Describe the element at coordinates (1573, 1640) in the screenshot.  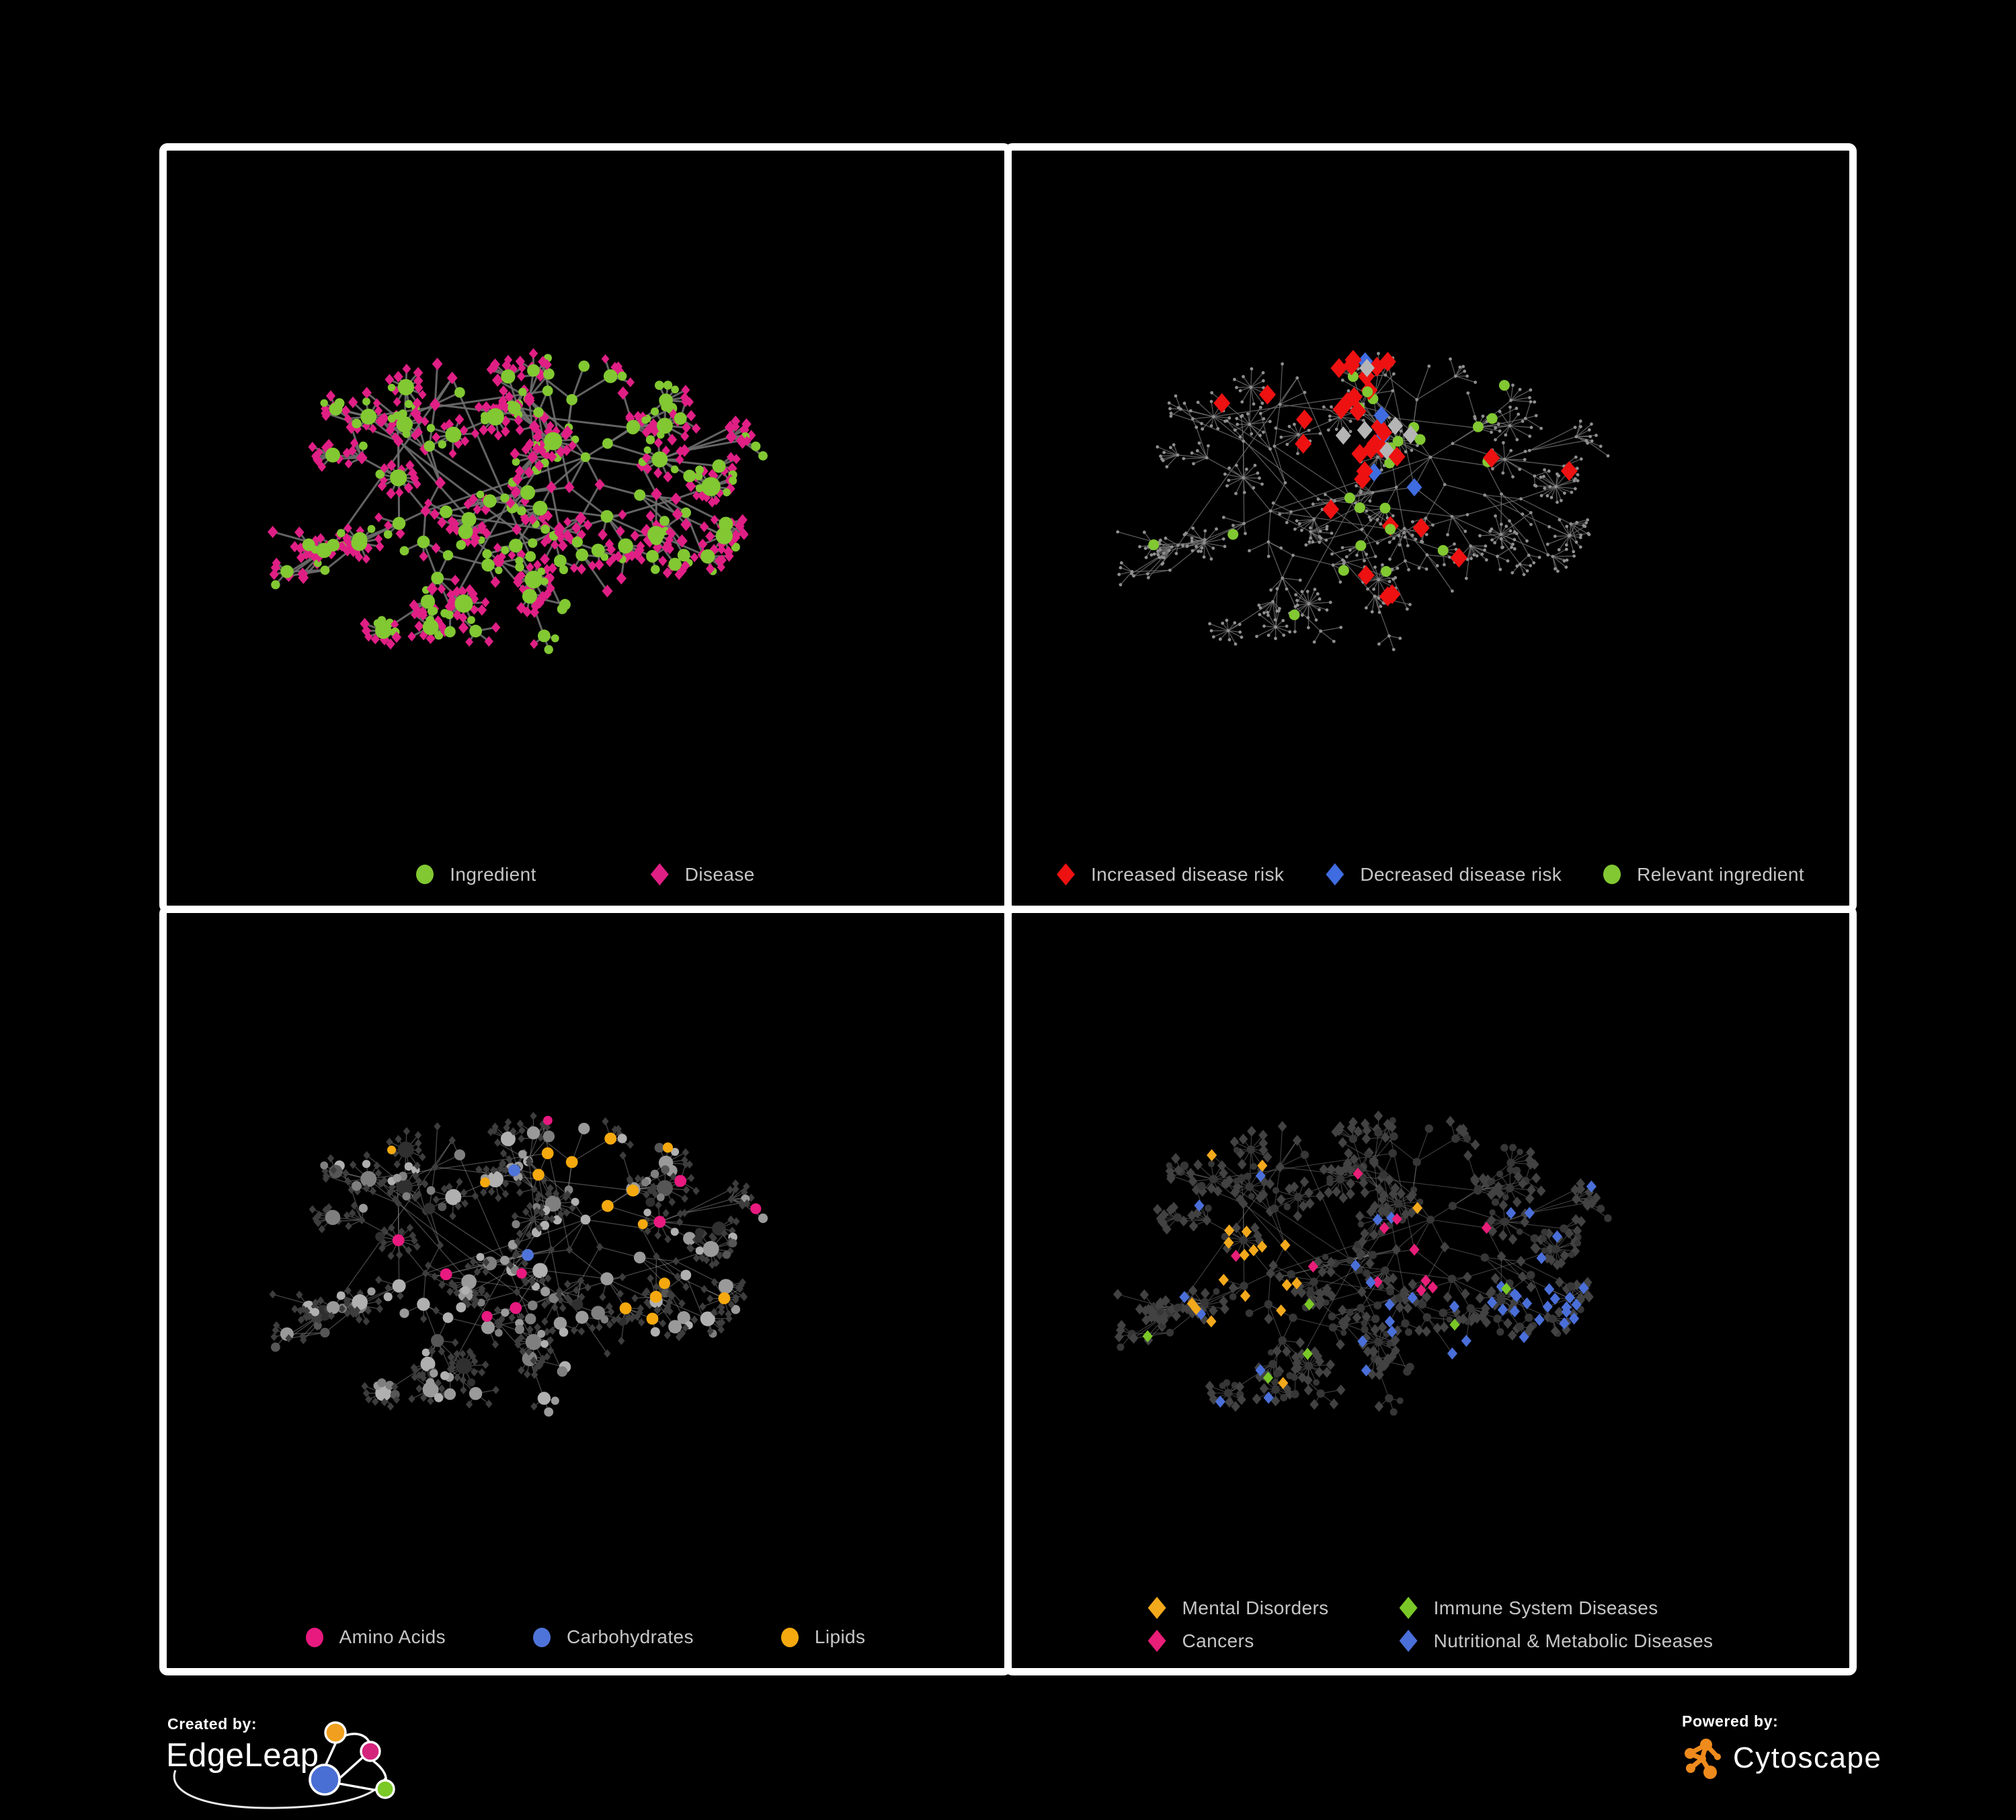
I see `legend-label: Nutritional & Metabolic Diseases` at that location.